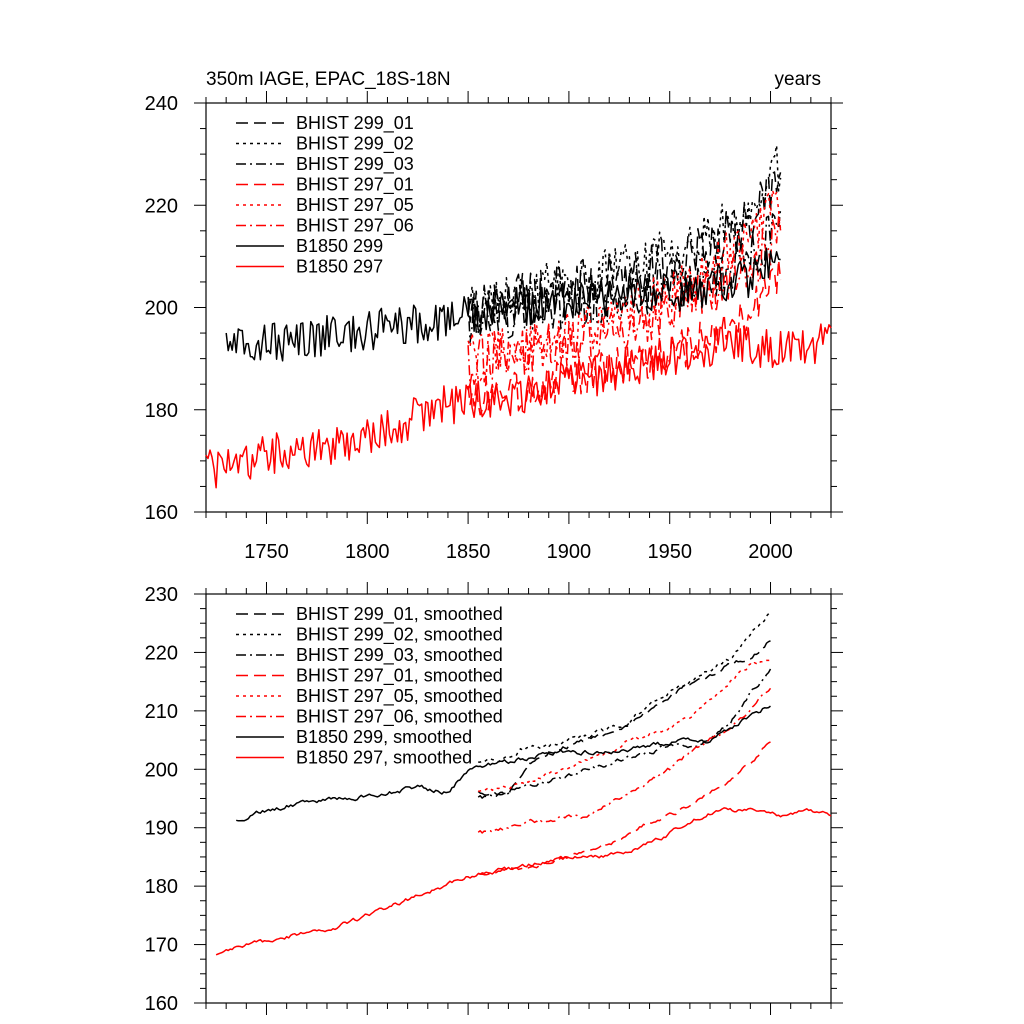 The image size is (1024, 1024). I want to click on x-tick-label: 1900, so click(569, 552).